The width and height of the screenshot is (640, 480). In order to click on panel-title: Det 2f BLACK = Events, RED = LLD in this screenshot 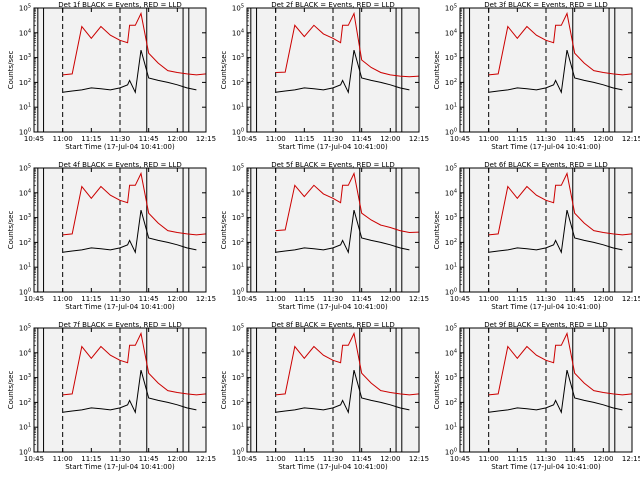, I will do `click(332, 5)`.